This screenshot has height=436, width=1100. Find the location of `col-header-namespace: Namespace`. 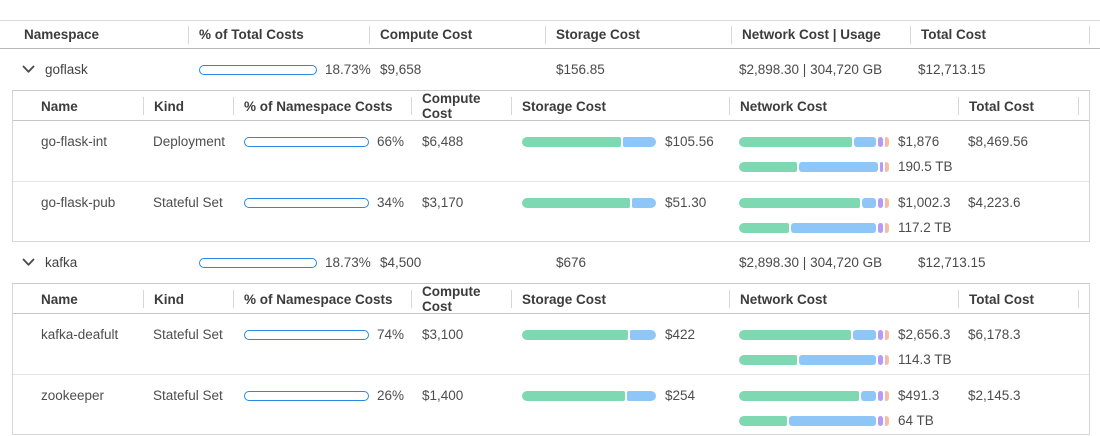

col-header-namespace: Namespace is located at coordinates (62, 34).